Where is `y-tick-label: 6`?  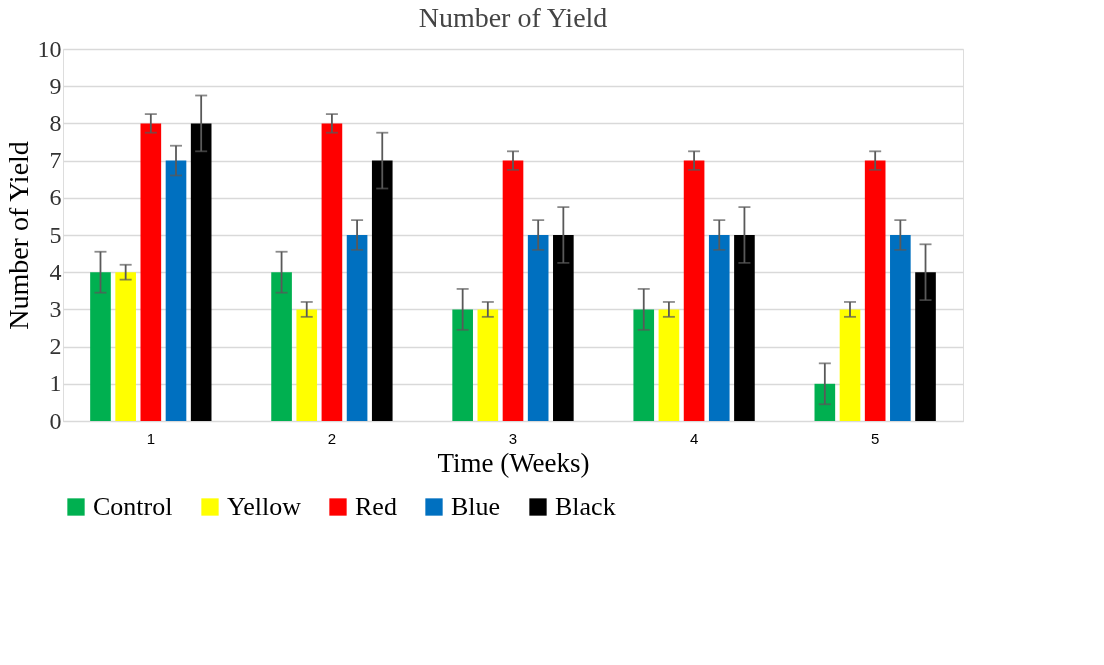
y-tick-label: 6 is located at coordinates (55, 197).